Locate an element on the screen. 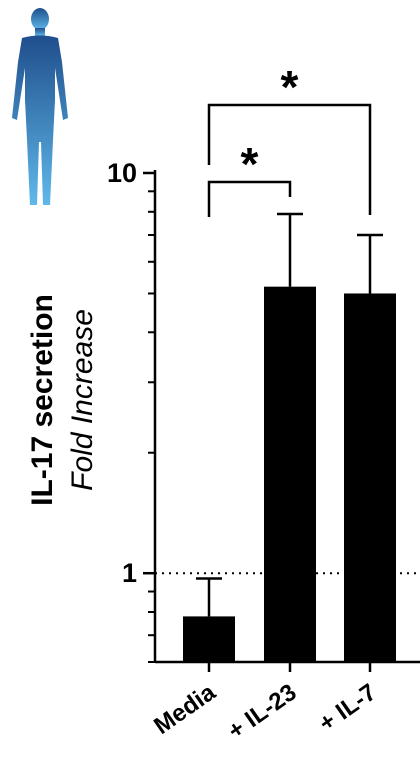 The width and height of the screenshot is (420, 773). significance-brackets: ** is located at coordinates (289, 139).